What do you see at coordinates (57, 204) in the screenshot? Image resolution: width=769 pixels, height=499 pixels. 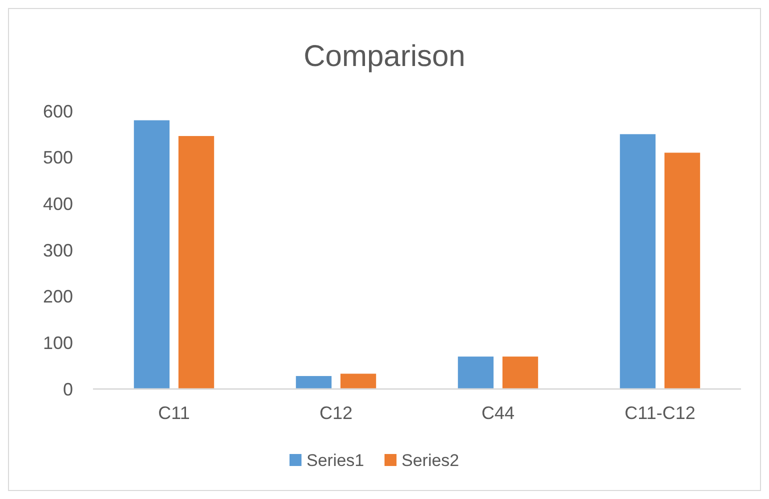 I see `y-tick-label: 400` at bounding box center [57, 204].